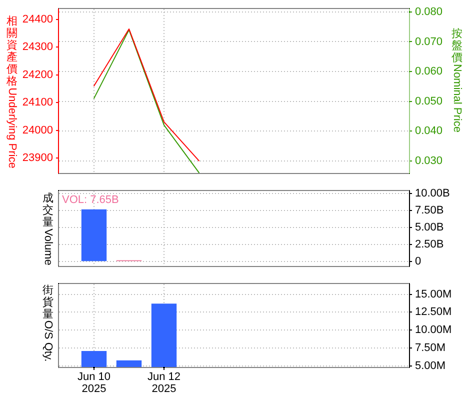  What do you see at coordinates (429, 101) in the screenshot?
I see `y2-tick-label: 0.050` at bounding box center [429, 101].